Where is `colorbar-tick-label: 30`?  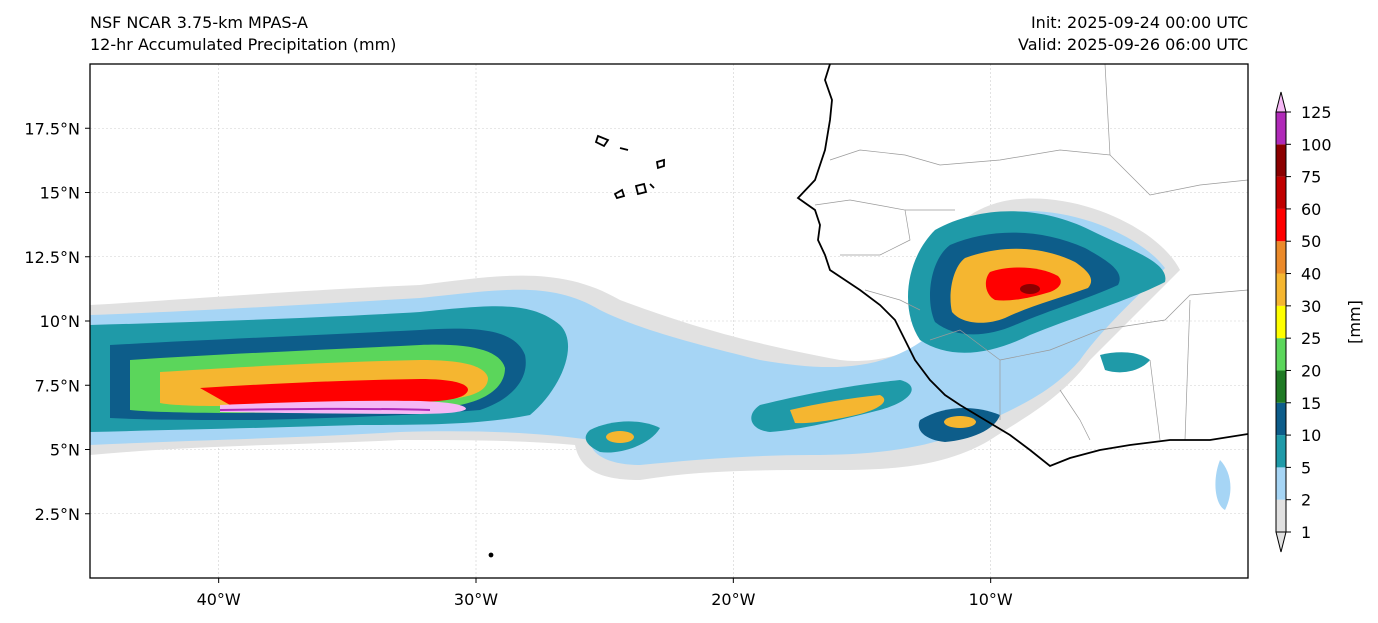 colorbar-tick-label: 30 is located at coordinates (1311, 306).